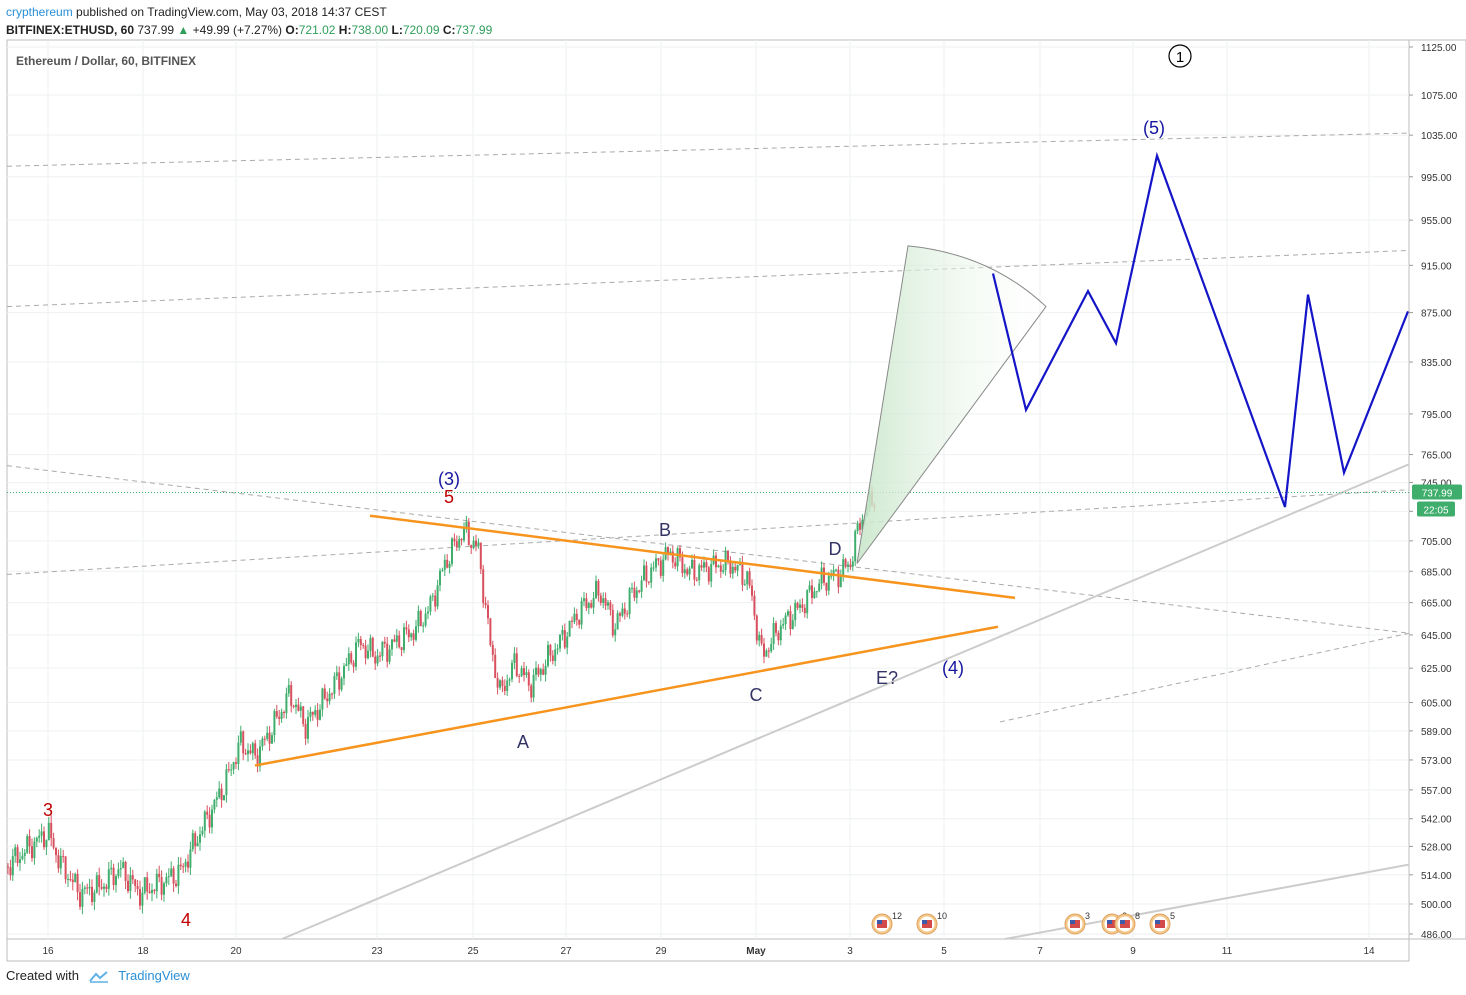 The height and width of the screenshot is (995, 1466). What do you see at coordinates (951, 404) in the screenshot?
I see `projection-fan` at bounding box center [951, 404].